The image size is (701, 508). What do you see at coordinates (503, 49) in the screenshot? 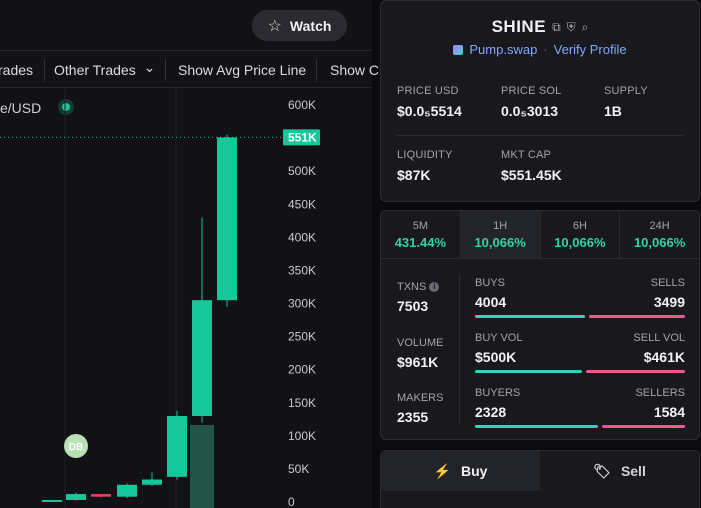
I see `dex-link: Pump.swap` at bounding box center [503, 49].